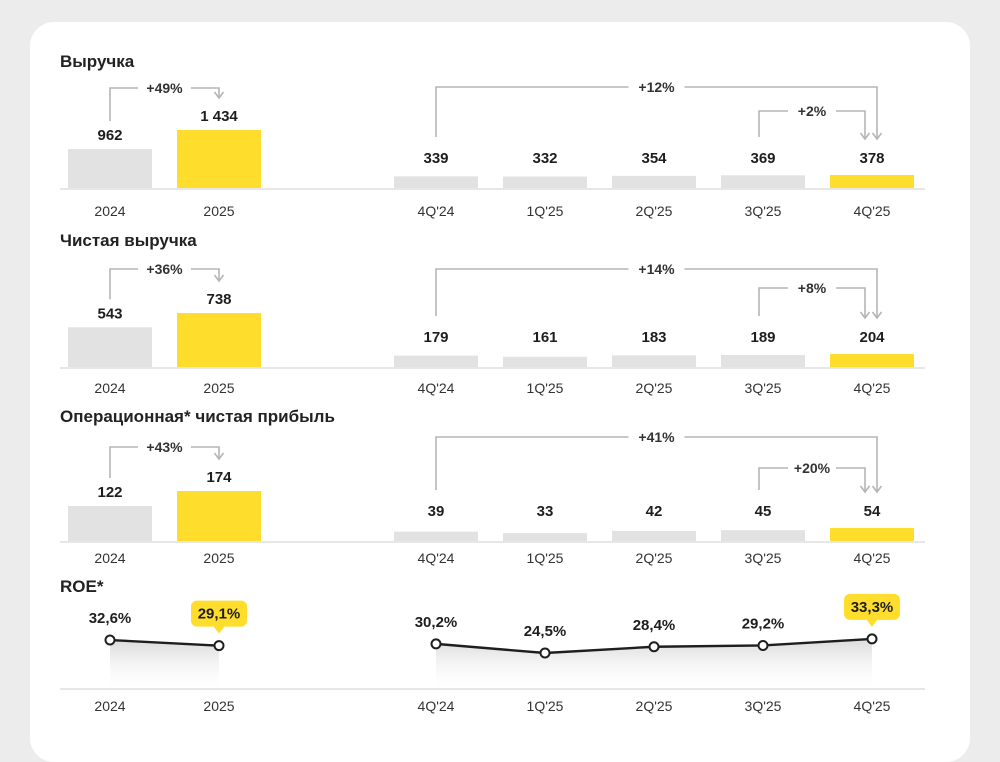 The height and width of the screenshot is (762, 1000). Describe the element at coordinates (436, 511) in the screenshot. I see `quarter-value-label: 39` at that location.